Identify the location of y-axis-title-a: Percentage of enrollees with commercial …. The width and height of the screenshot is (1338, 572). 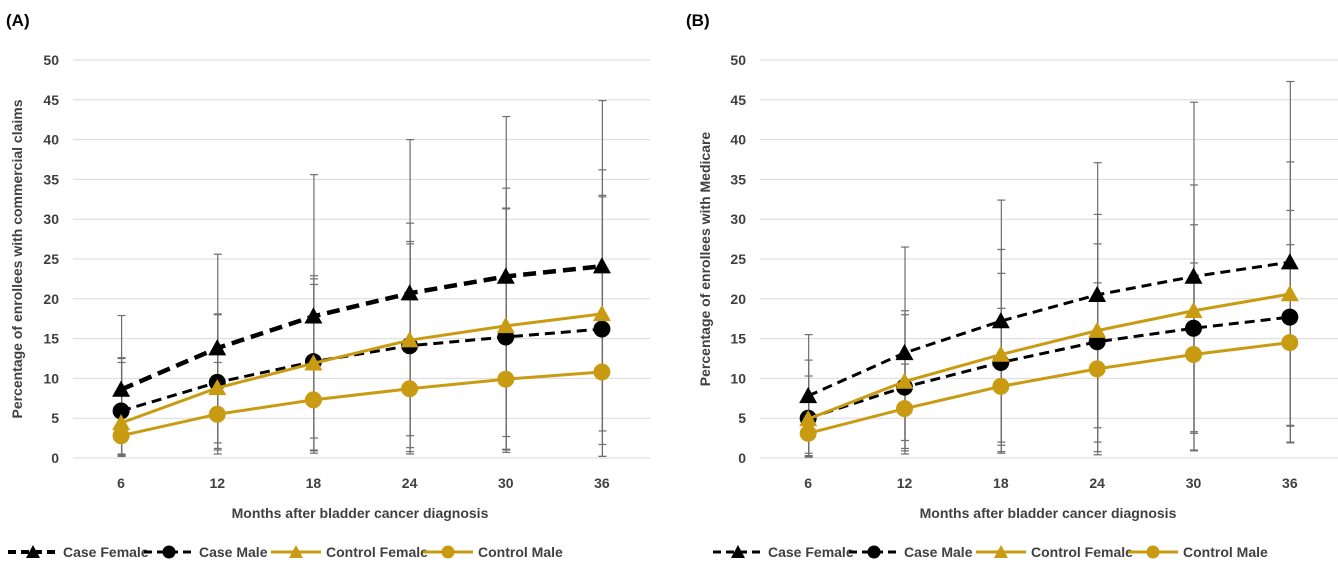
(17, 258).